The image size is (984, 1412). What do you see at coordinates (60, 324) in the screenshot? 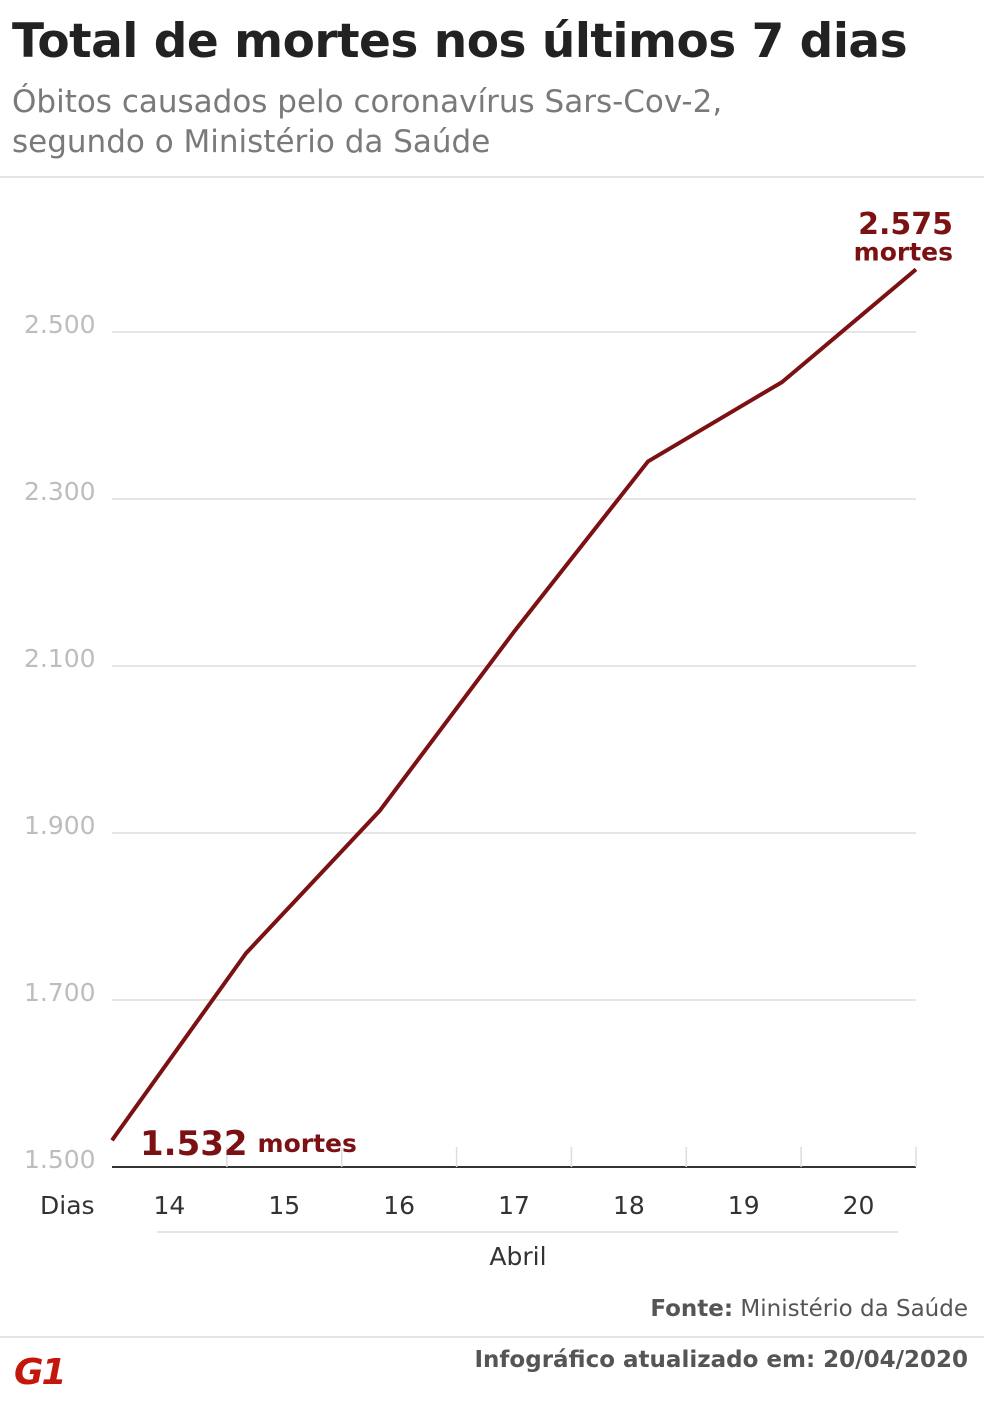
I see `y-tick-label: 2.500` at bounding box center [60, 324].